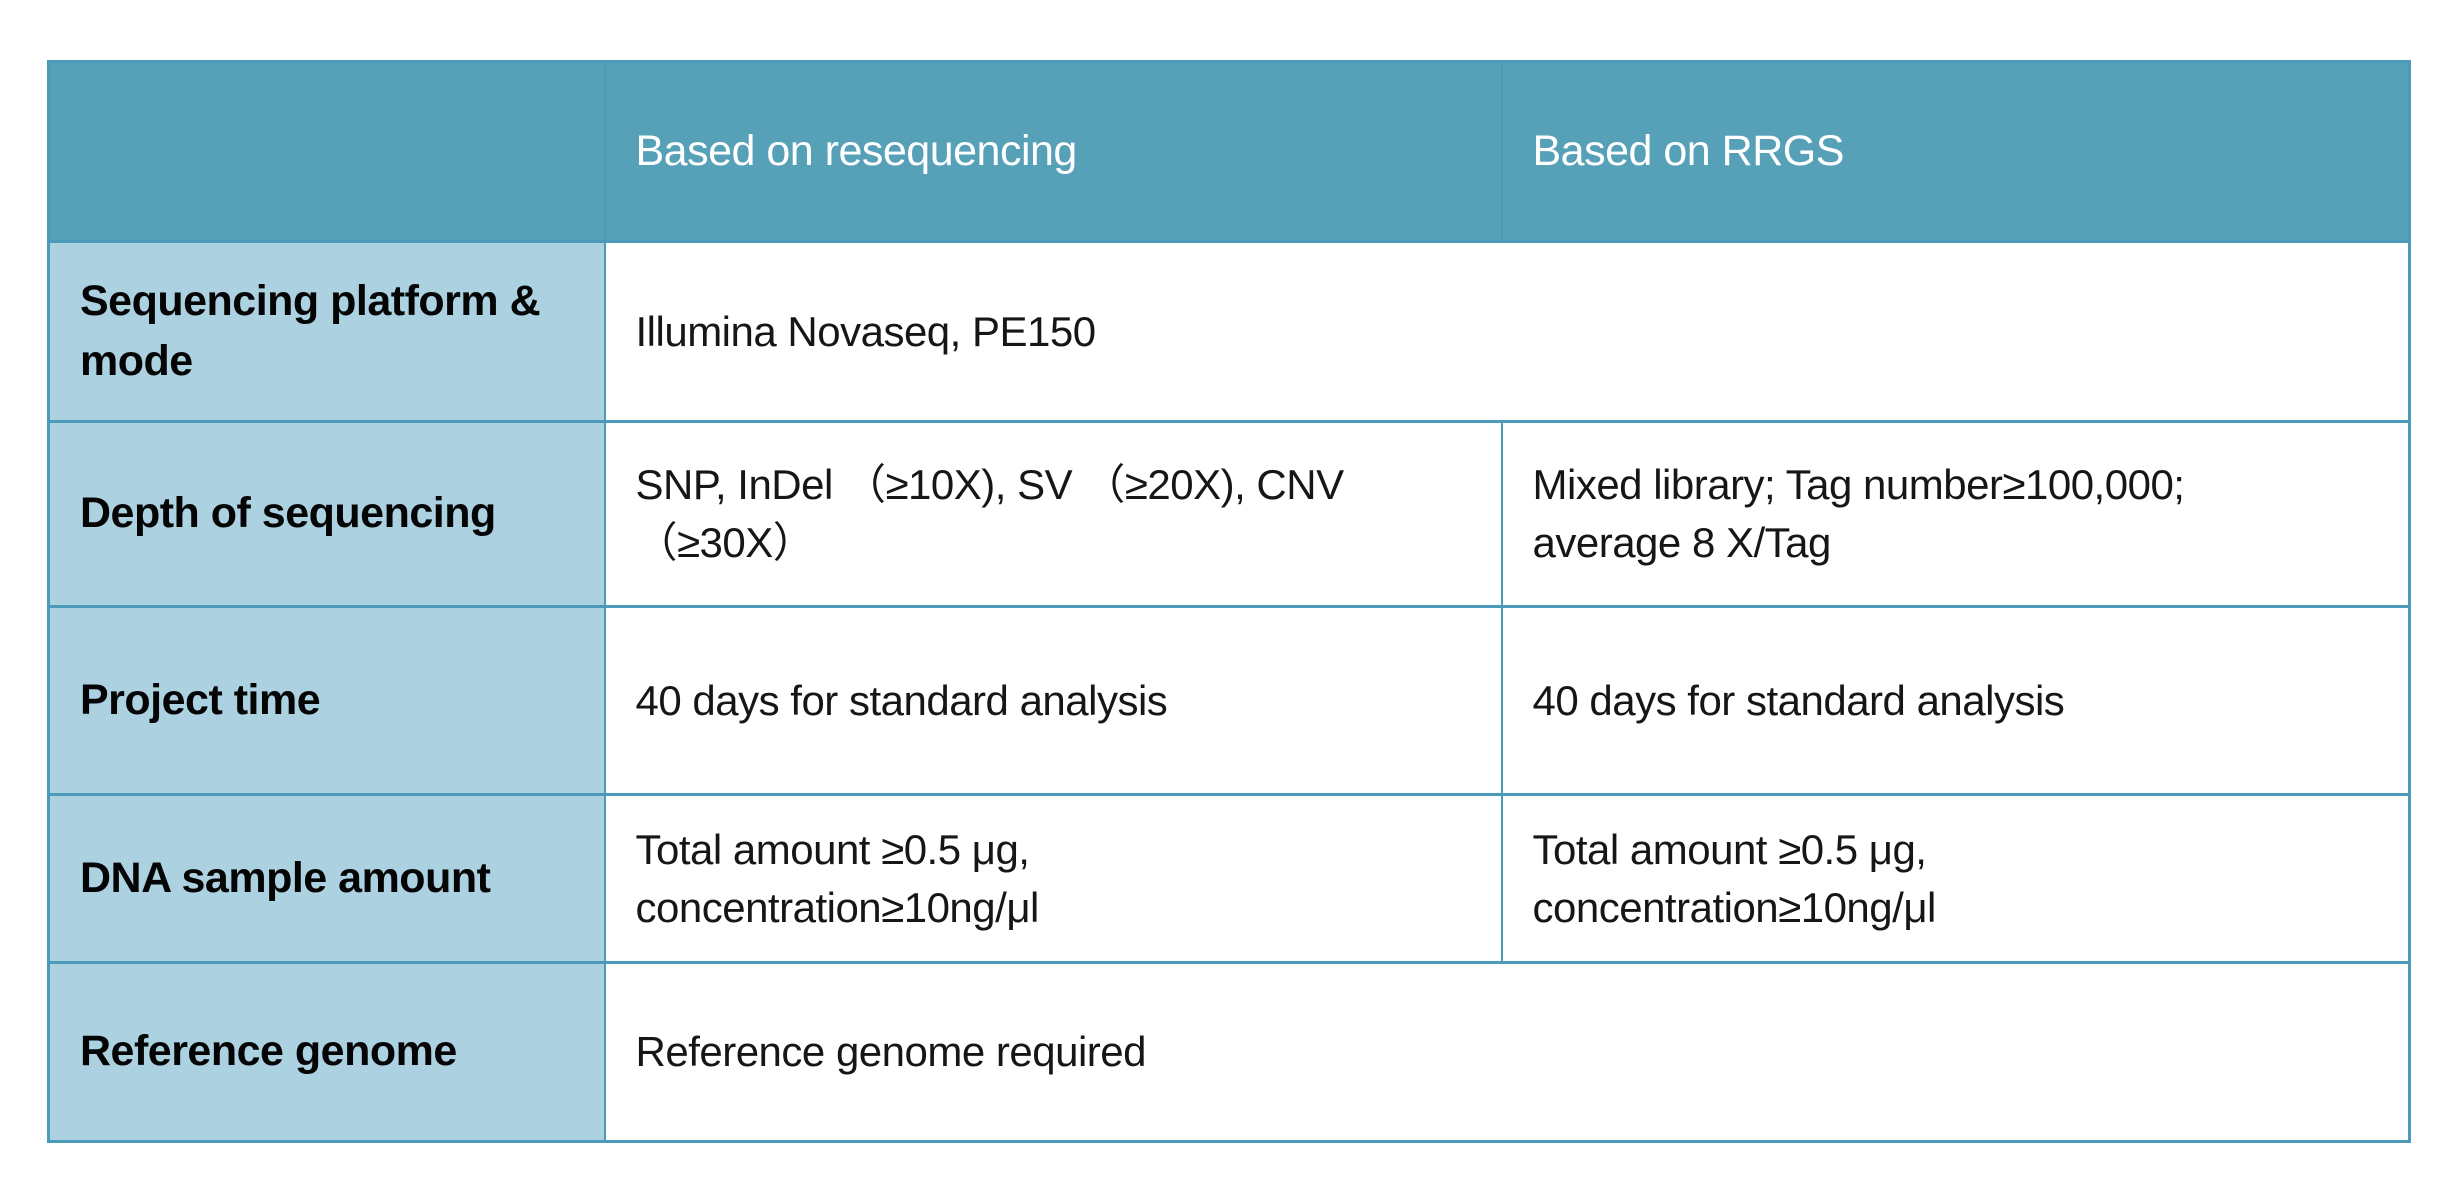 This screenshot has height=1178, width=2464. I want to click on cell-platform-both: Illumina Novaseq, PE150, so click(1507, 331).